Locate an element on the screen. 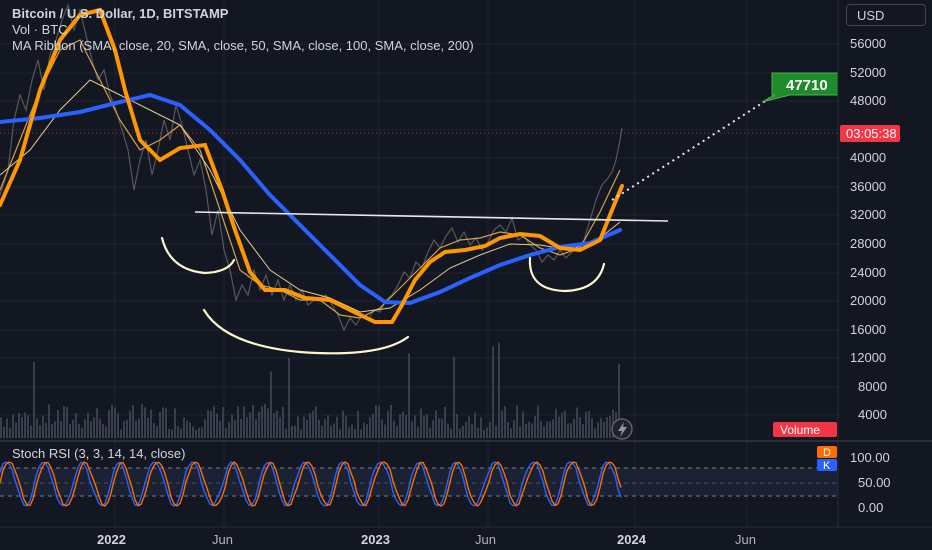 This screenshot has width=932, height=550. price-tick: 56000 is located at coordinates (868, 43).